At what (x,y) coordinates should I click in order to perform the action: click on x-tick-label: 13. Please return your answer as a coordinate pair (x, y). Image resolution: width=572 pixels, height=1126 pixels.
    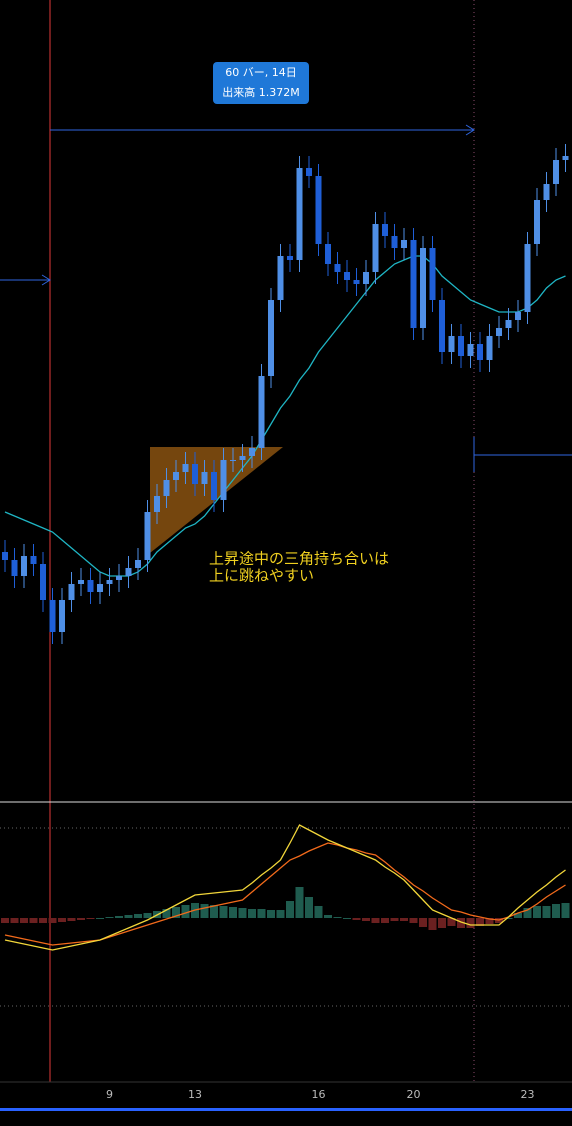
    Looking at the image, I should click on (195, 1094).